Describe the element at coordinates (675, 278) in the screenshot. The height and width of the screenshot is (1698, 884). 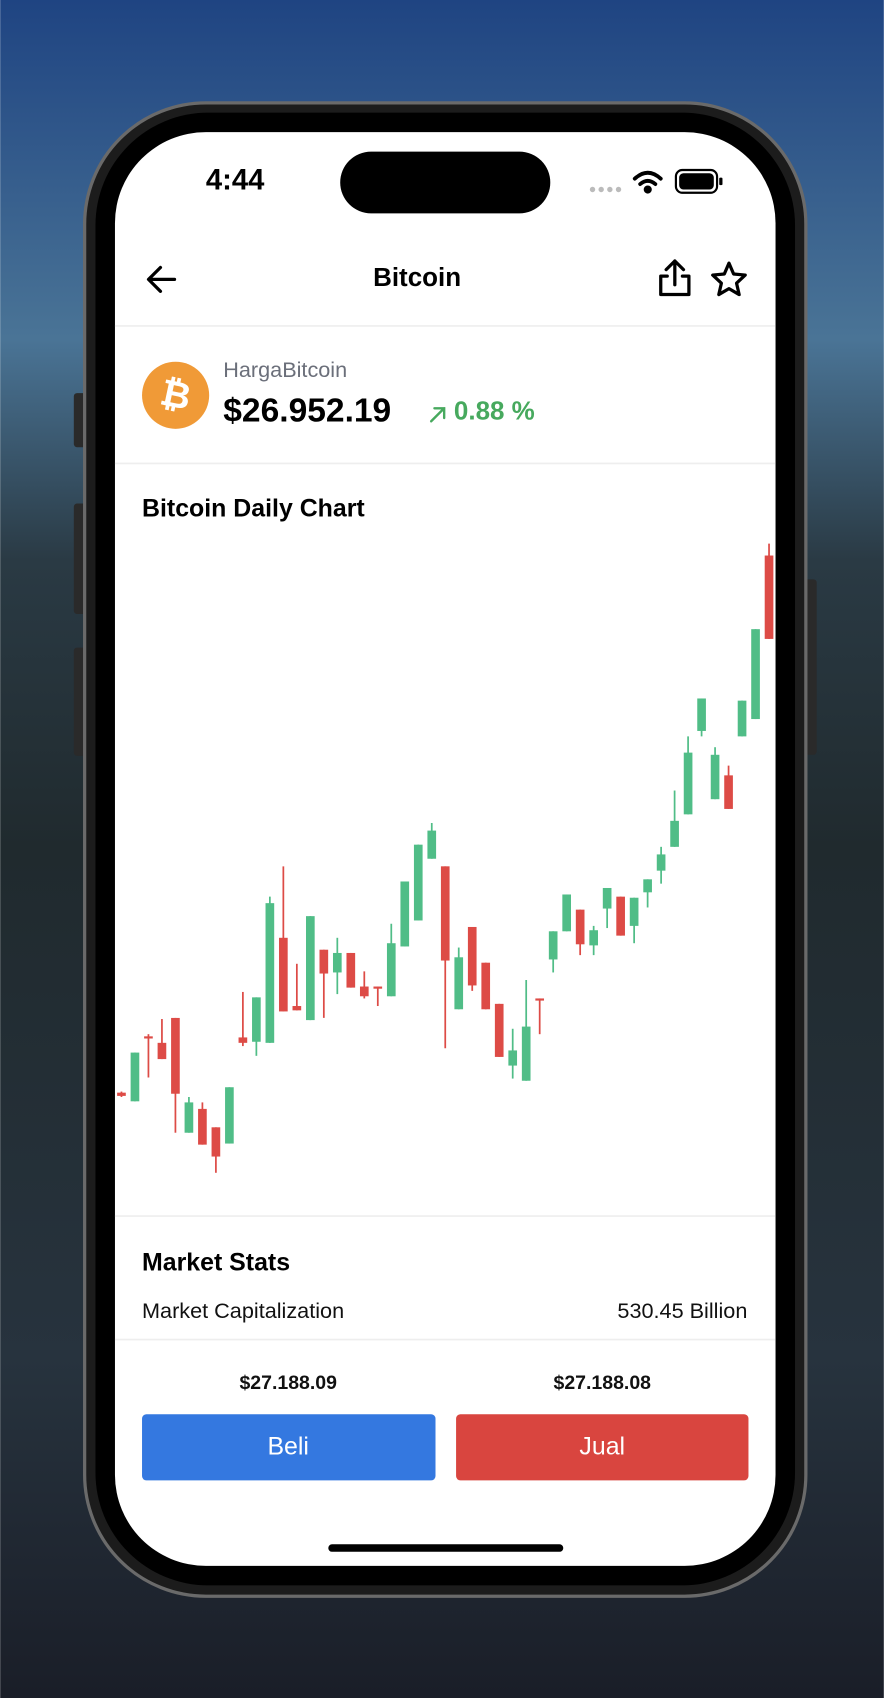
I see `share-button` at that location.